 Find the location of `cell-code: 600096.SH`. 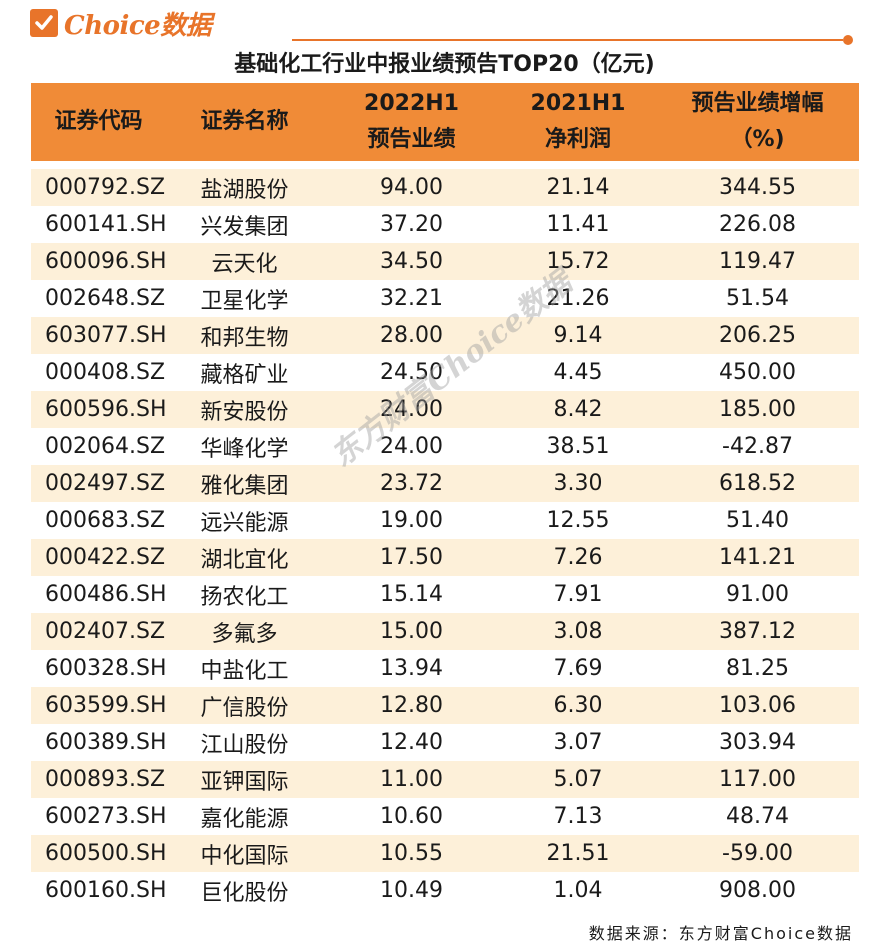

cell-code: 600096.SH is located at coordinates (106, 261).